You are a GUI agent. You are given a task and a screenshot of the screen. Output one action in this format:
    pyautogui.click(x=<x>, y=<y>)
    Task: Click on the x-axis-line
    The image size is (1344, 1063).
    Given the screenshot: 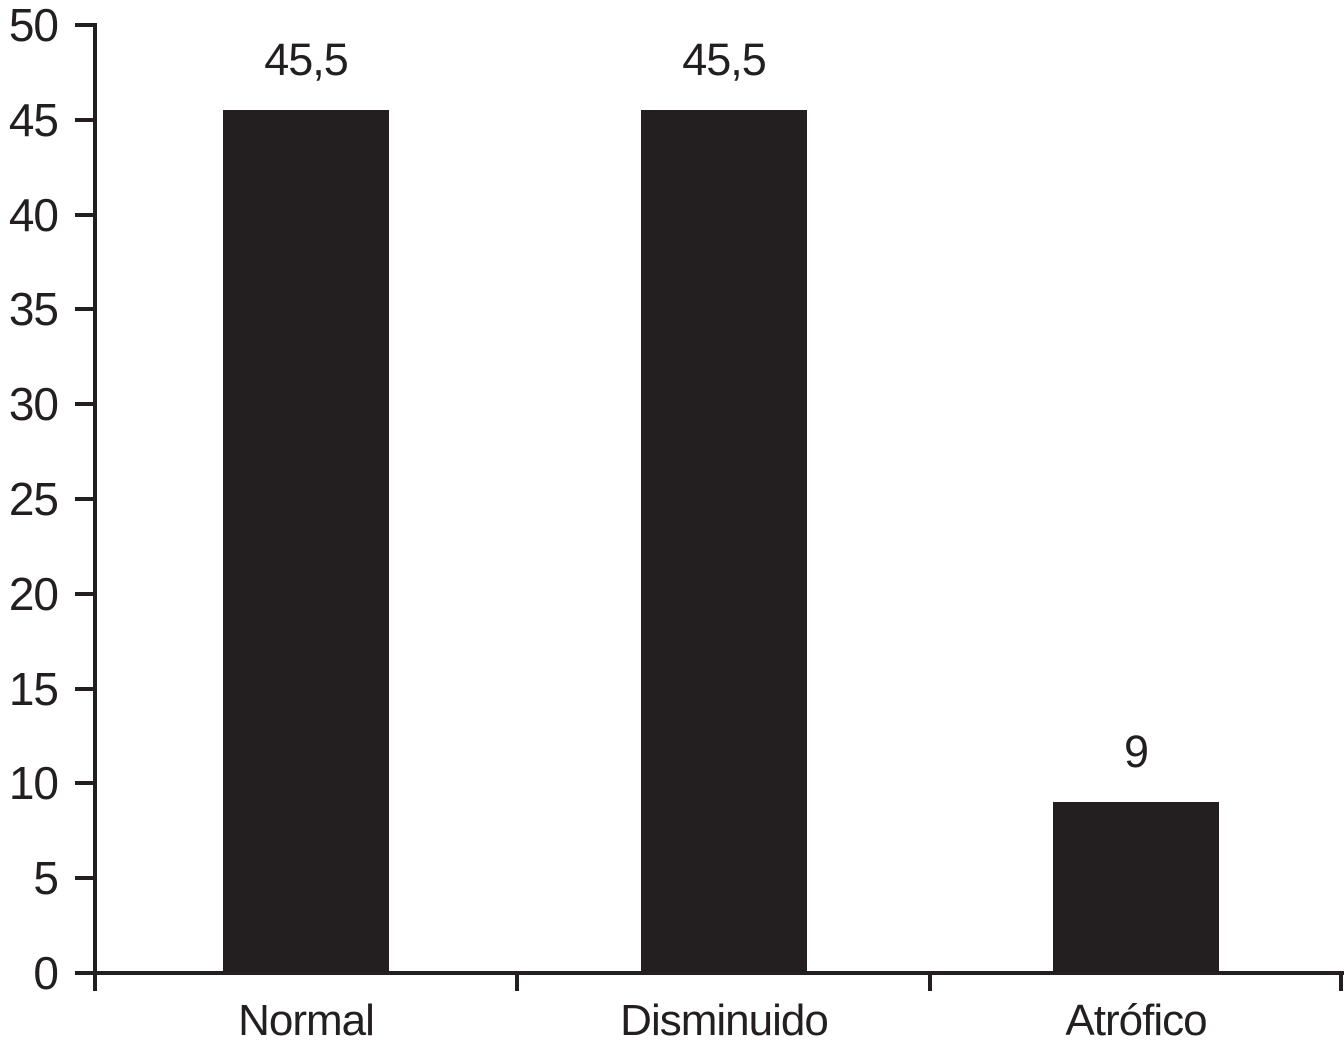 What is the action you would take?
    pyautogui.click(x=718, y=973)
    